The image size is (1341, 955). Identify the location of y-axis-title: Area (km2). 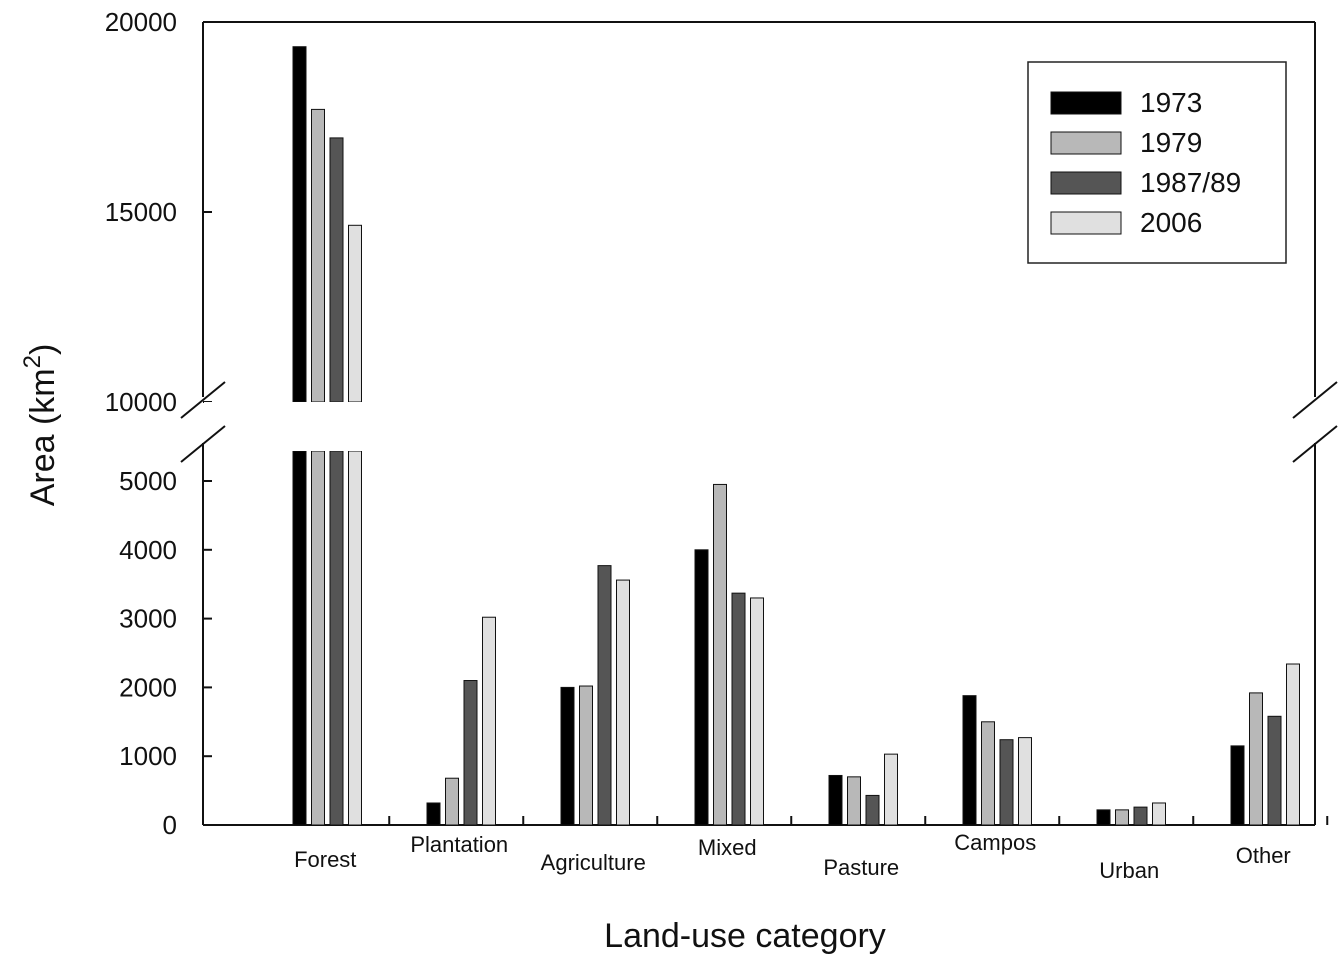
(40, 425).